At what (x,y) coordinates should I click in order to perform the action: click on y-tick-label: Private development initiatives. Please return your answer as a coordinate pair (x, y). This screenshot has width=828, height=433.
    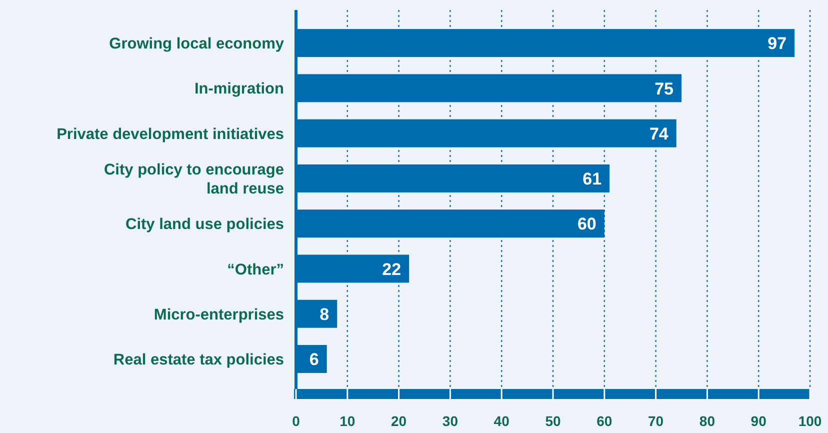
    Looking at the image, I should click on (170, 134).